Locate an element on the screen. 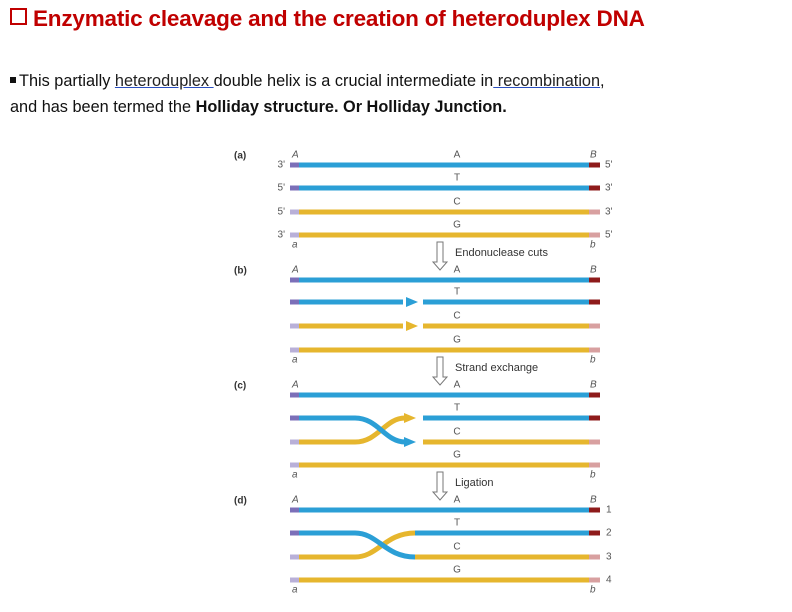  text-run: and has been termed the is located at coordinates (103, 107).